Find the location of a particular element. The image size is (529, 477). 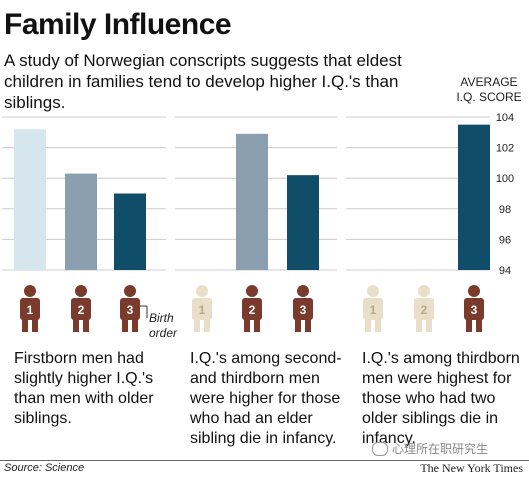

panel1-description-line: slightly higher I.Q.'s is located at coordinates (84, 378).